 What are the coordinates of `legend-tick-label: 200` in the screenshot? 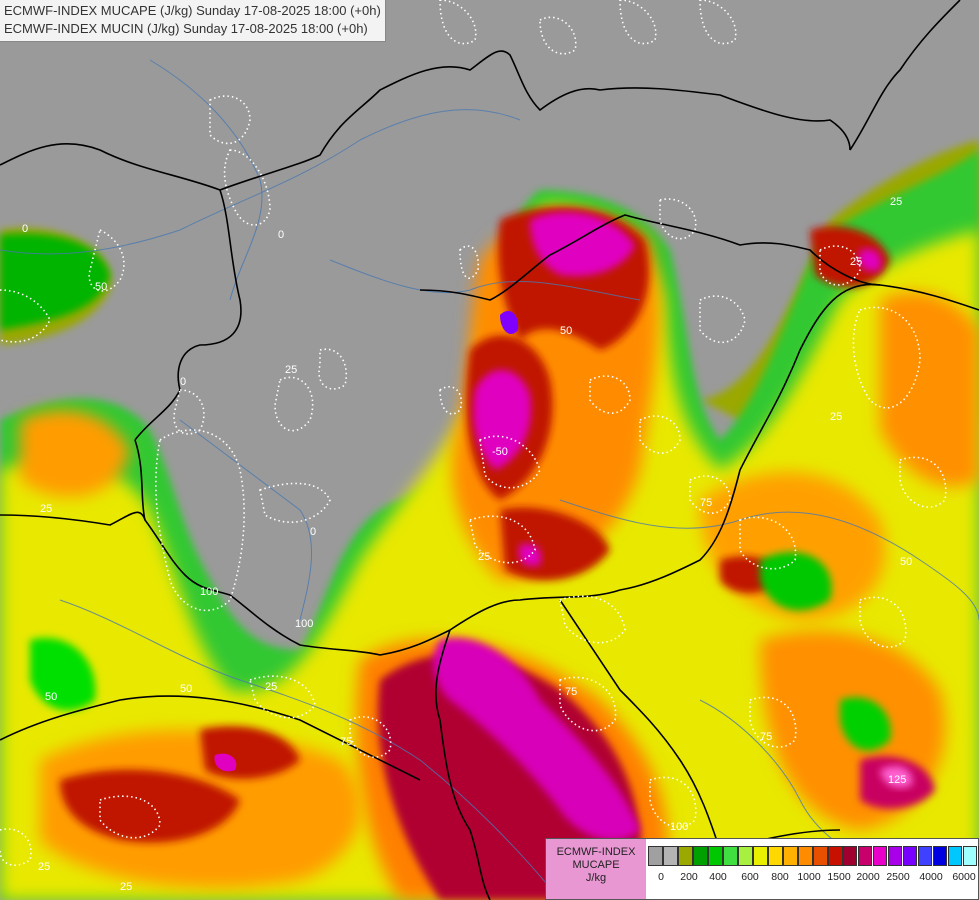 It's located at (689, 877).